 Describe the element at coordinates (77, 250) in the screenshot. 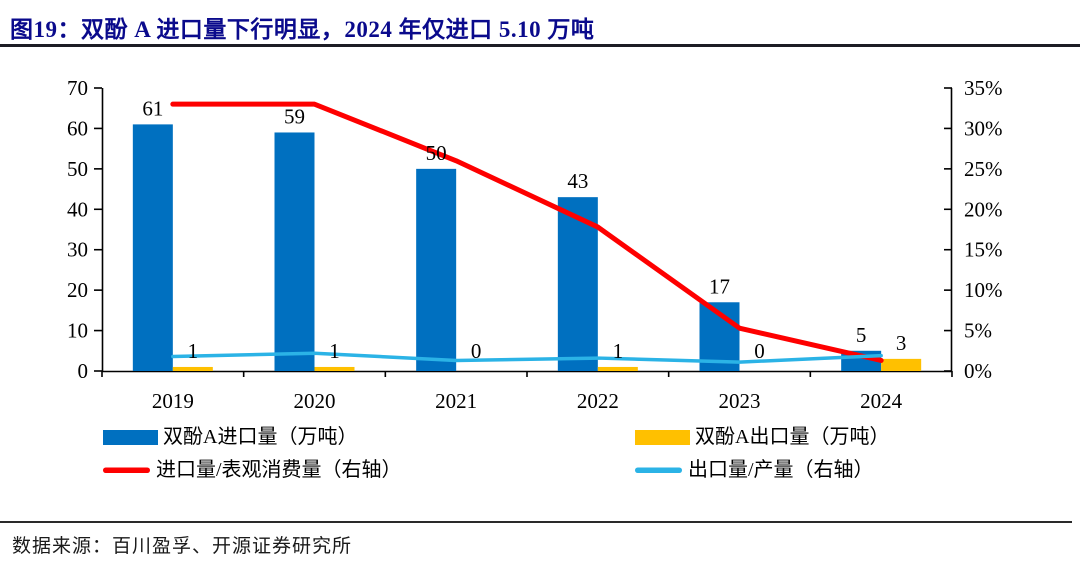

I see `left-axis-tick-label: 30` at that location.